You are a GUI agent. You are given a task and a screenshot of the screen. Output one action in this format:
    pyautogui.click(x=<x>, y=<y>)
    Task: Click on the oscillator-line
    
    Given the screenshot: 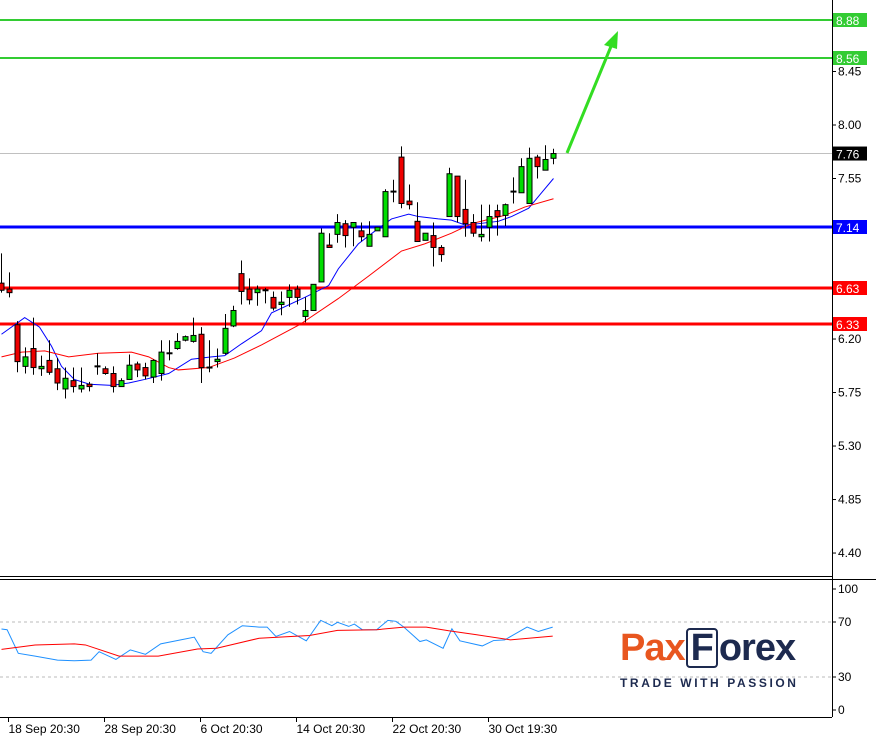 What is the action you would take?
    pyautogui.click(x=277, y=640)
    